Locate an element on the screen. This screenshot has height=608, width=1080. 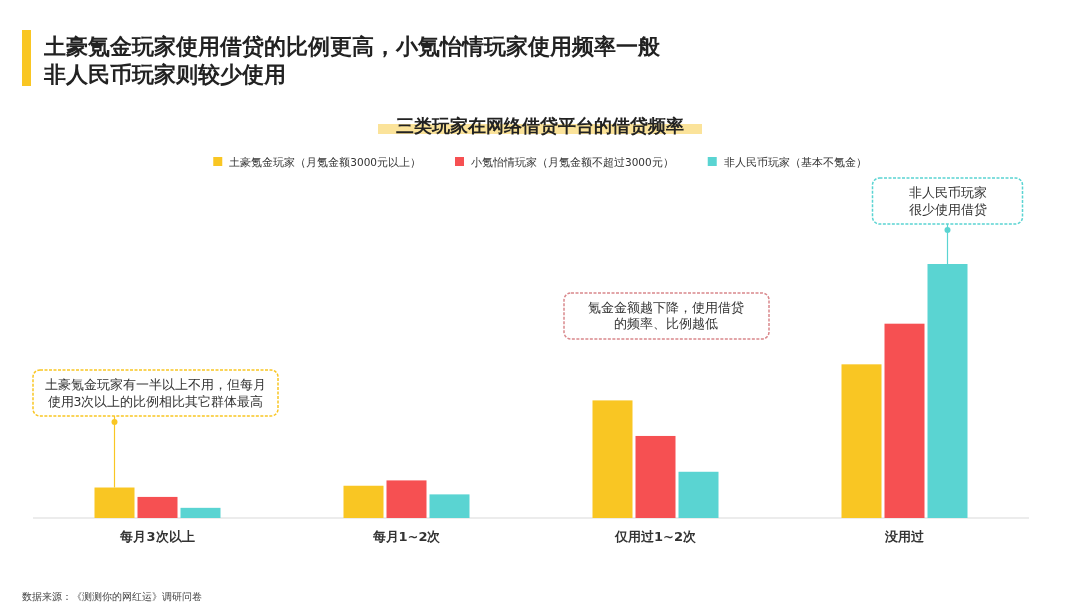
legend-label: 非人民币玩家（基本不氪金） is located at coordinates (795, 162).